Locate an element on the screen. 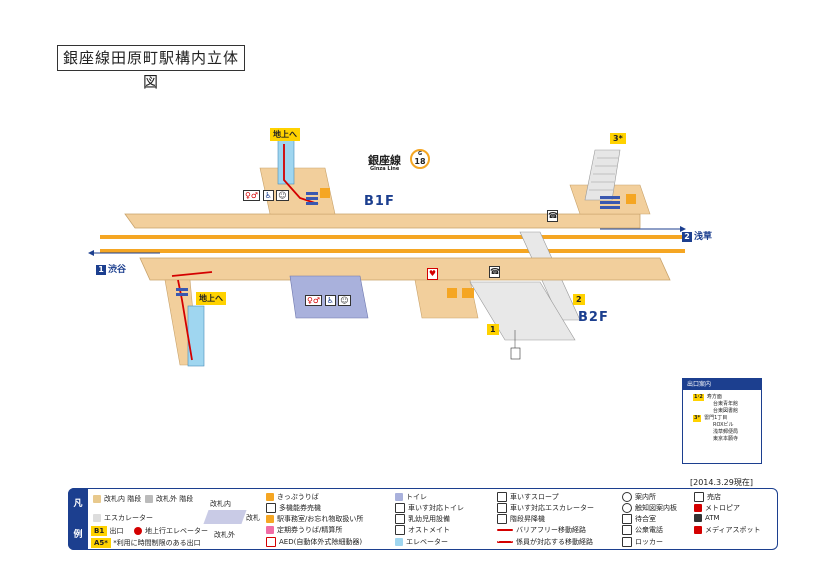  legend-ostomate: オストメイト is located at coordinates (422, 530).